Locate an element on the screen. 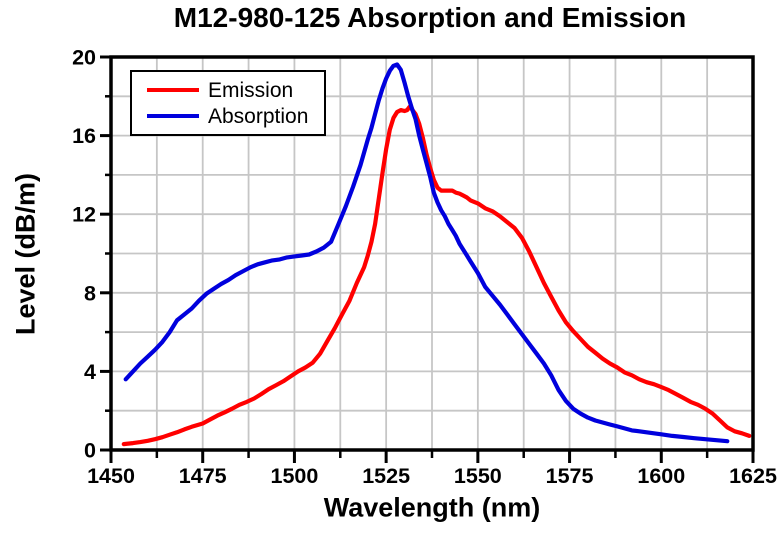 The height and width of the screenshot is (533, 780). chart-title: M12-980-125 Absorption and Emission is located at coordinates (430, 17).